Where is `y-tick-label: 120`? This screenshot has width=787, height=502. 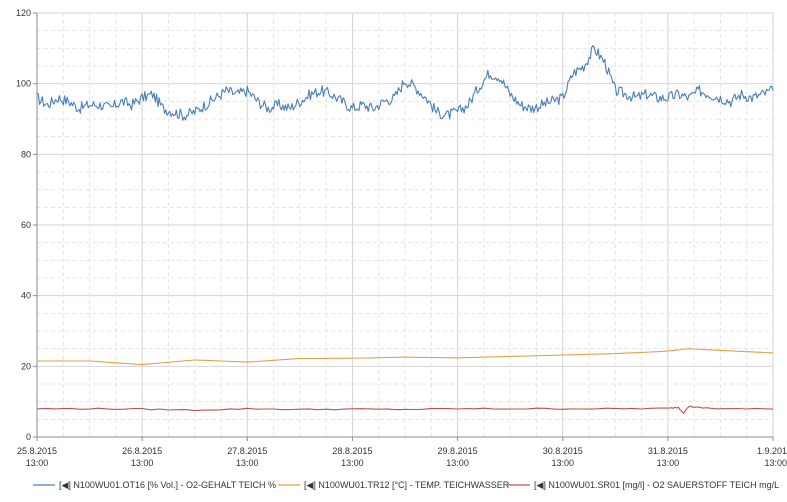 y-tick-label: 120 is located at coordinates (23, 13).